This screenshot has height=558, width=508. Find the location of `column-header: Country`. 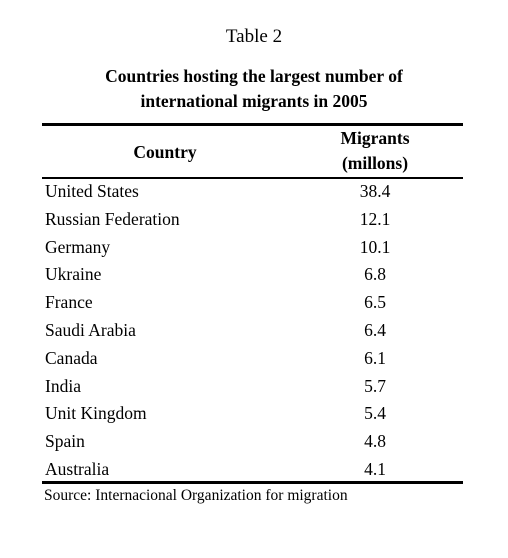

column-header: Country is located at coordinates (165, 152).